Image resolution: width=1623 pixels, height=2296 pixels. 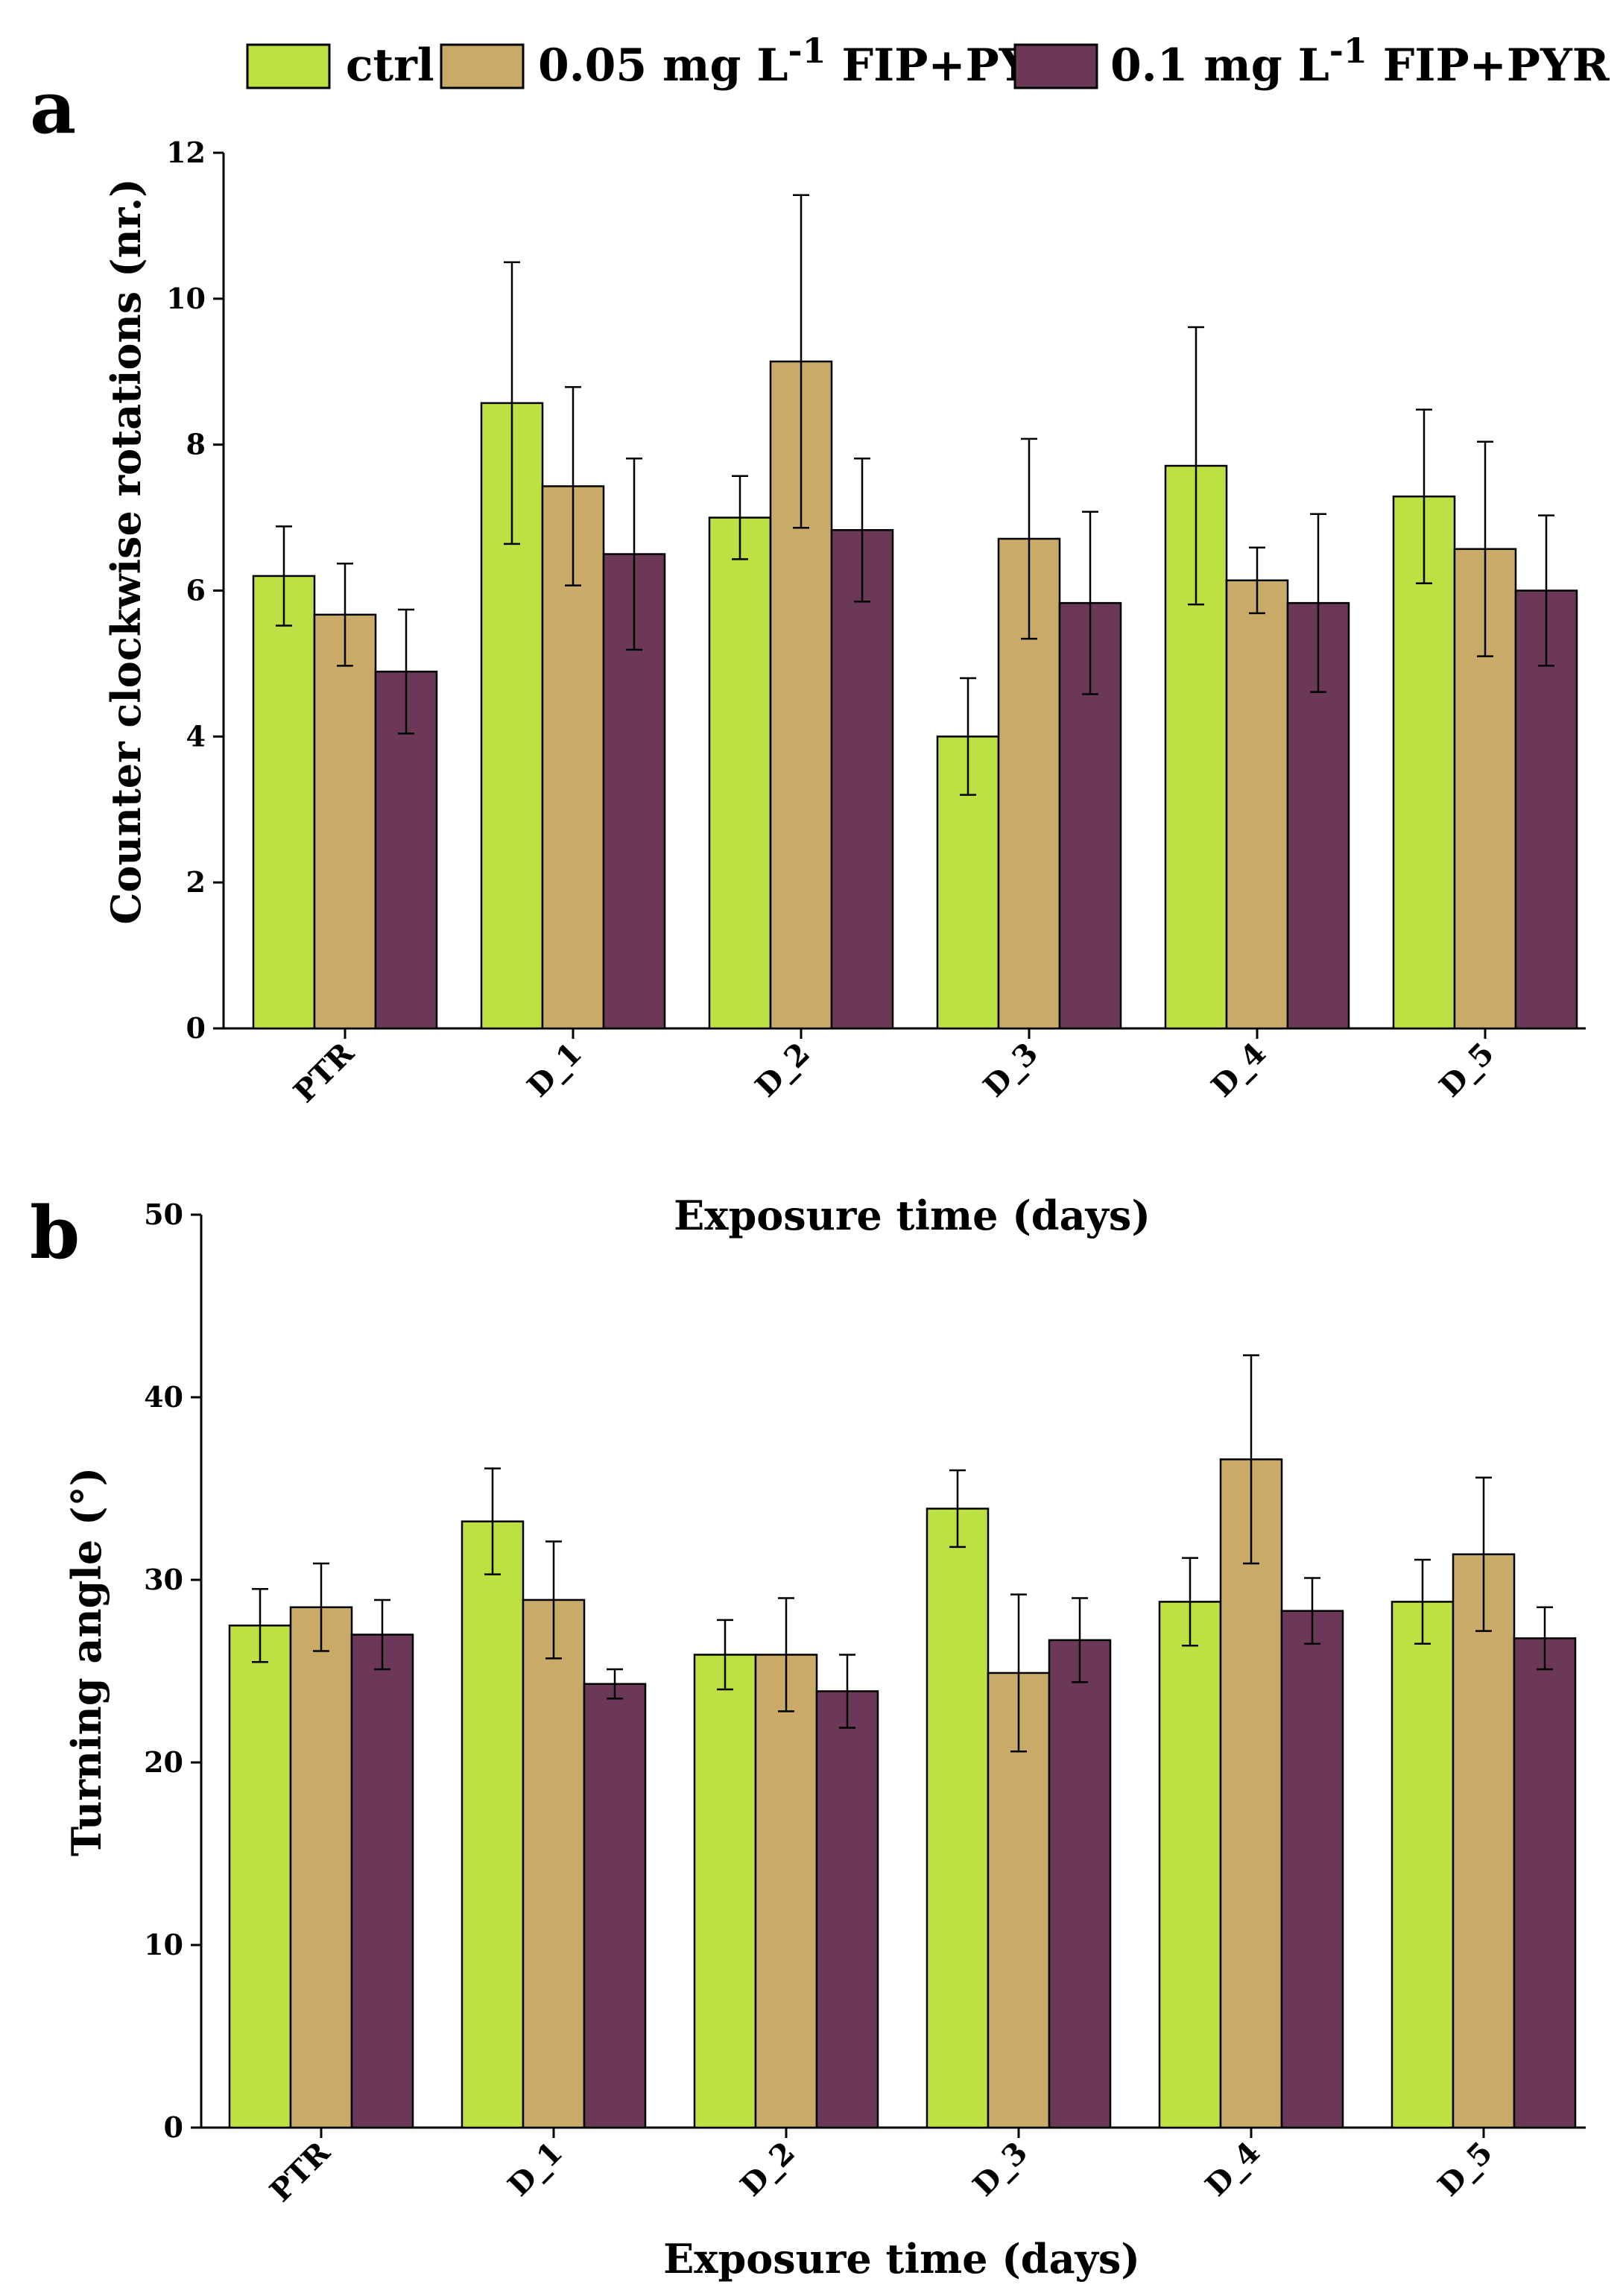 What do you see at coordinates (164, 1579) in the screenshot?
I see `panel-b-y-tick-label-3: 30` at bounding box center [164, 1579].